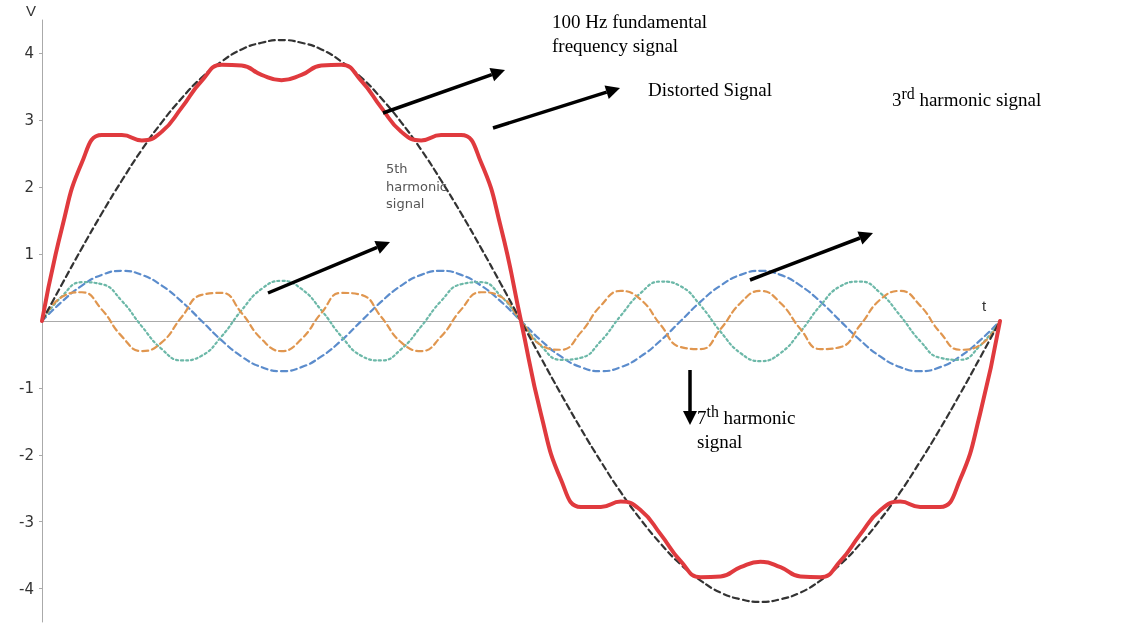  I want to click on annotation: 100 Hz fundamental frequency signal, so click(630, 34).